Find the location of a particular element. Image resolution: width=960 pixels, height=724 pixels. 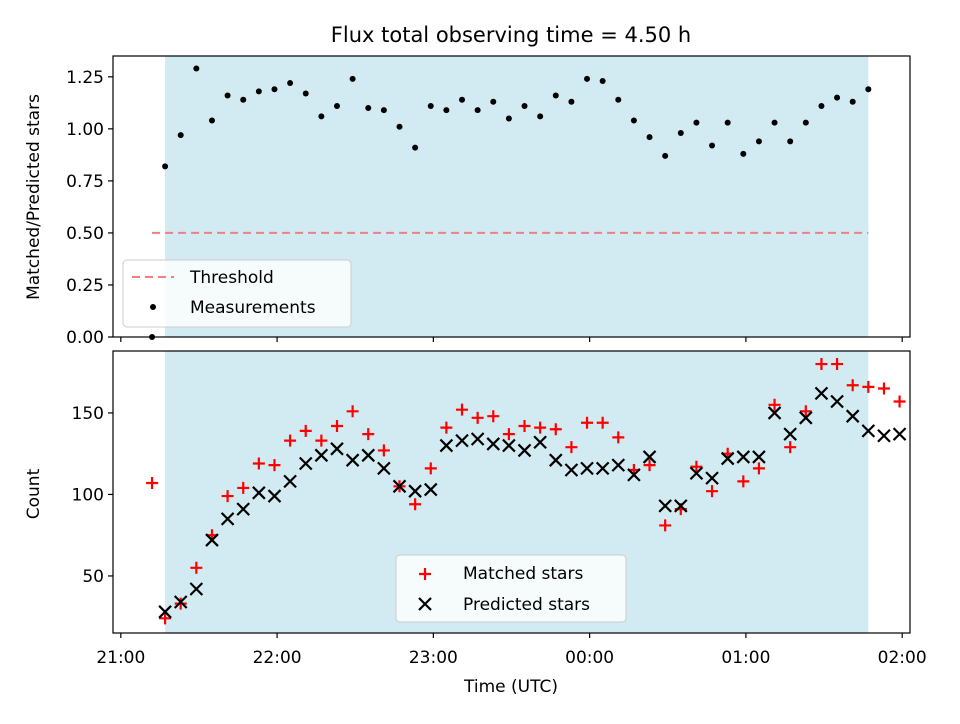

legend-predicted-label: Predicted stars is located at coordinates (526, 605).